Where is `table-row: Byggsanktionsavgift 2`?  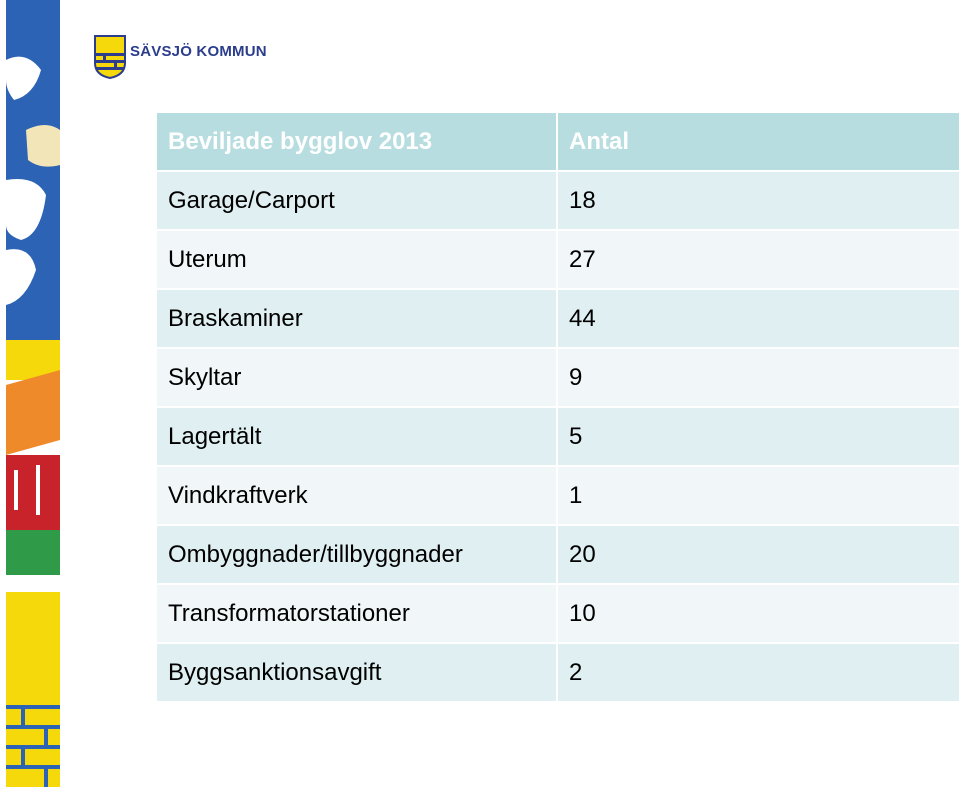
table-row: Byggsanktionsavgift 2 is located at coordinates (558, 673).